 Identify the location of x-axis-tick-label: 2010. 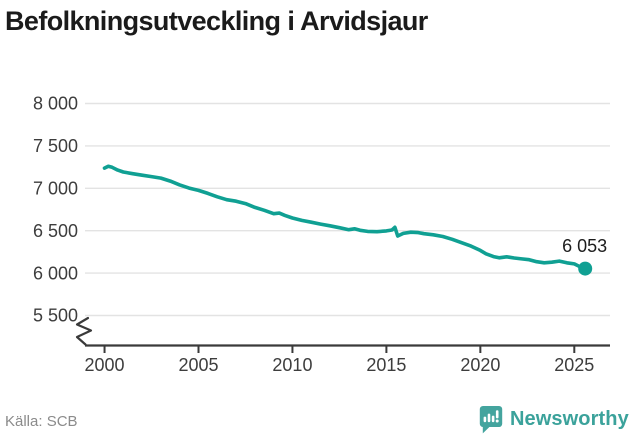
(292, 365).